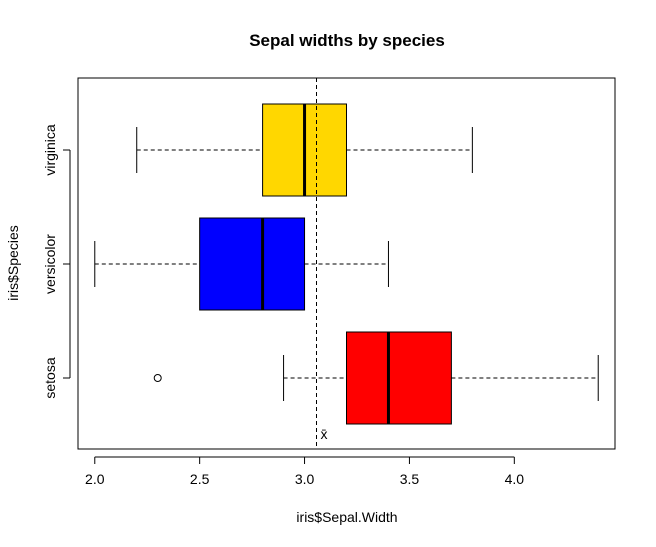 This screenshot has height=547, width=656. What do you see at coordinates (347, 40) in the screenshot?
I see `chart-title: Sepal widths by species` at bounding box center [347, 40].